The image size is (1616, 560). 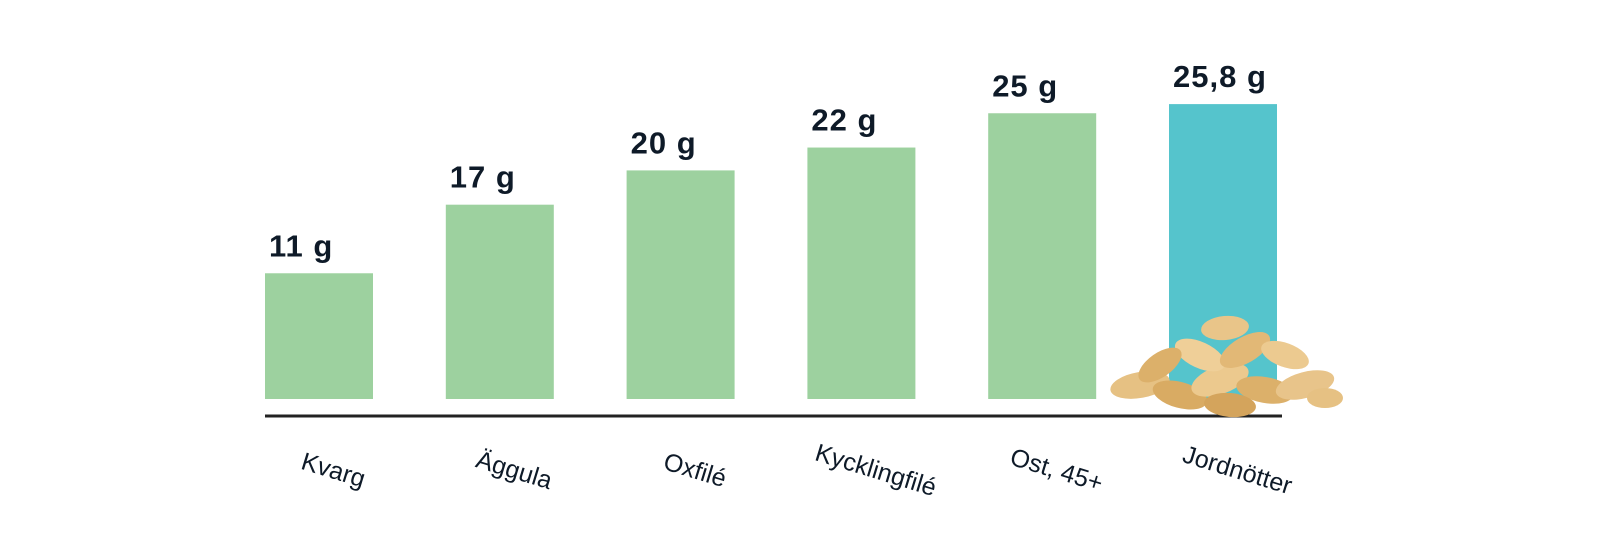 I want to click on value-label: 22 g, so click(x=844, y=120).